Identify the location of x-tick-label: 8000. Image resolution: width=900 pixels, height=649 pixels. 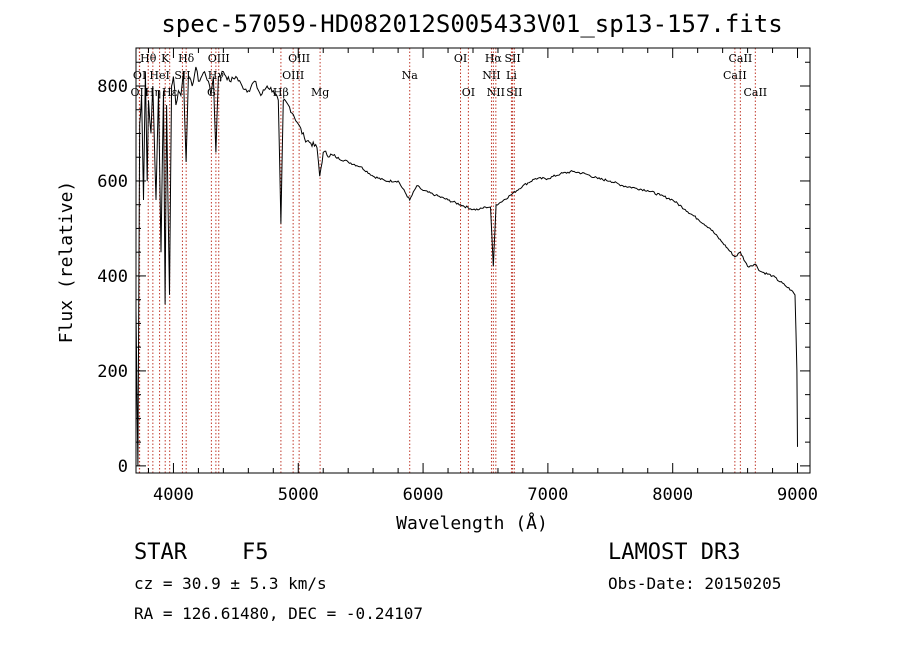
(672, 495).